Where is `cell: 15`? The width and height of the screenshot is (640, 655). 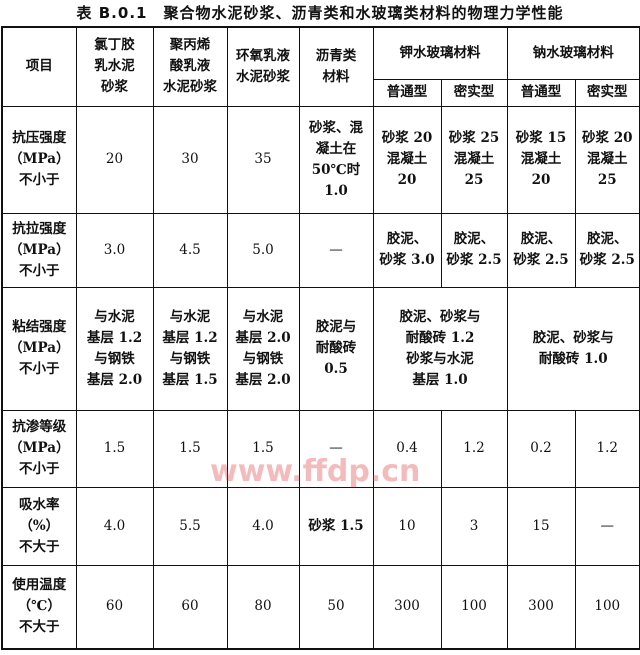 cell: 15 is located at coordinates (541, 526).